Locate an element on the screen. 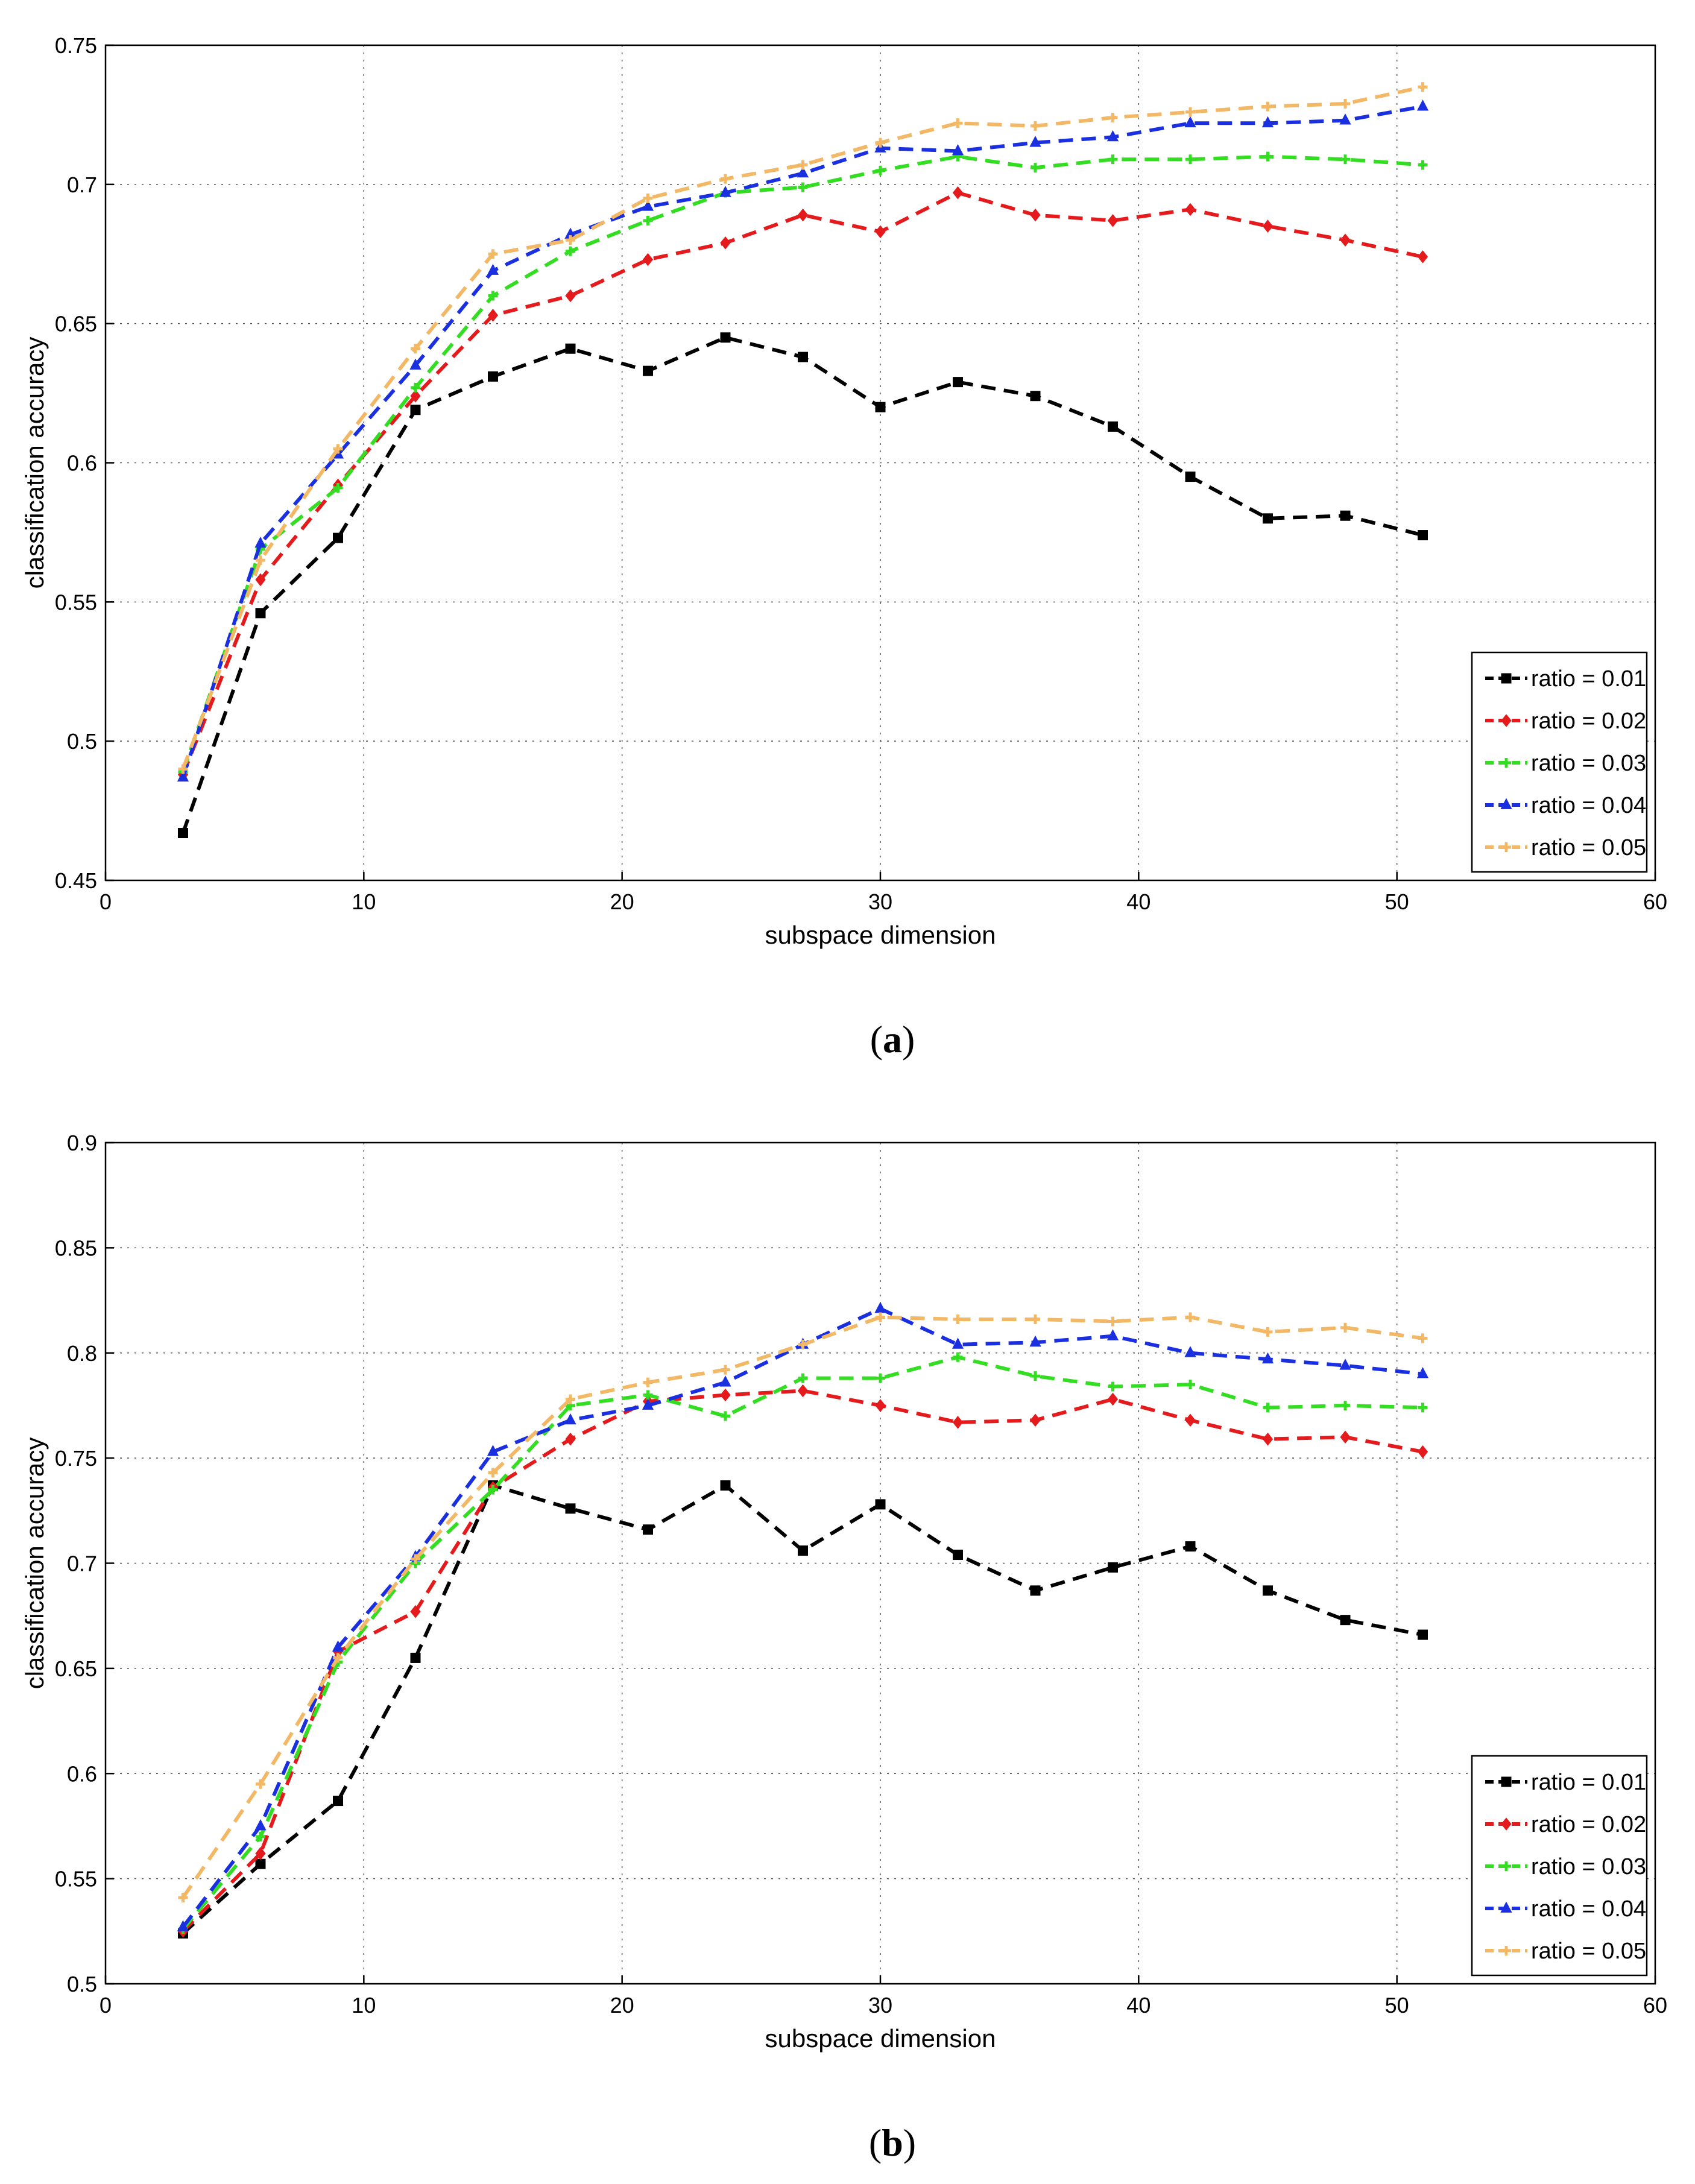  legend-label: ratio = 0.02 is located at coordinates (1588, 722).